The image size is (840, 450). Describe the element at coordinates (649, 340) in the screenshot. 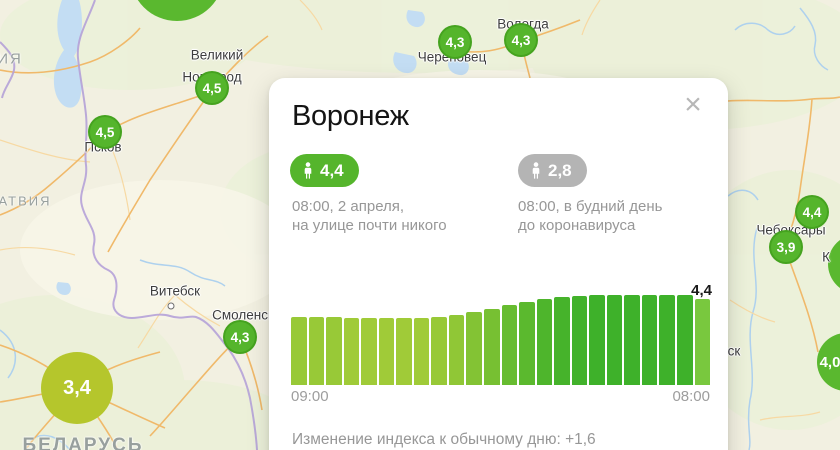

I see `chart-bar-05:00` at that location.